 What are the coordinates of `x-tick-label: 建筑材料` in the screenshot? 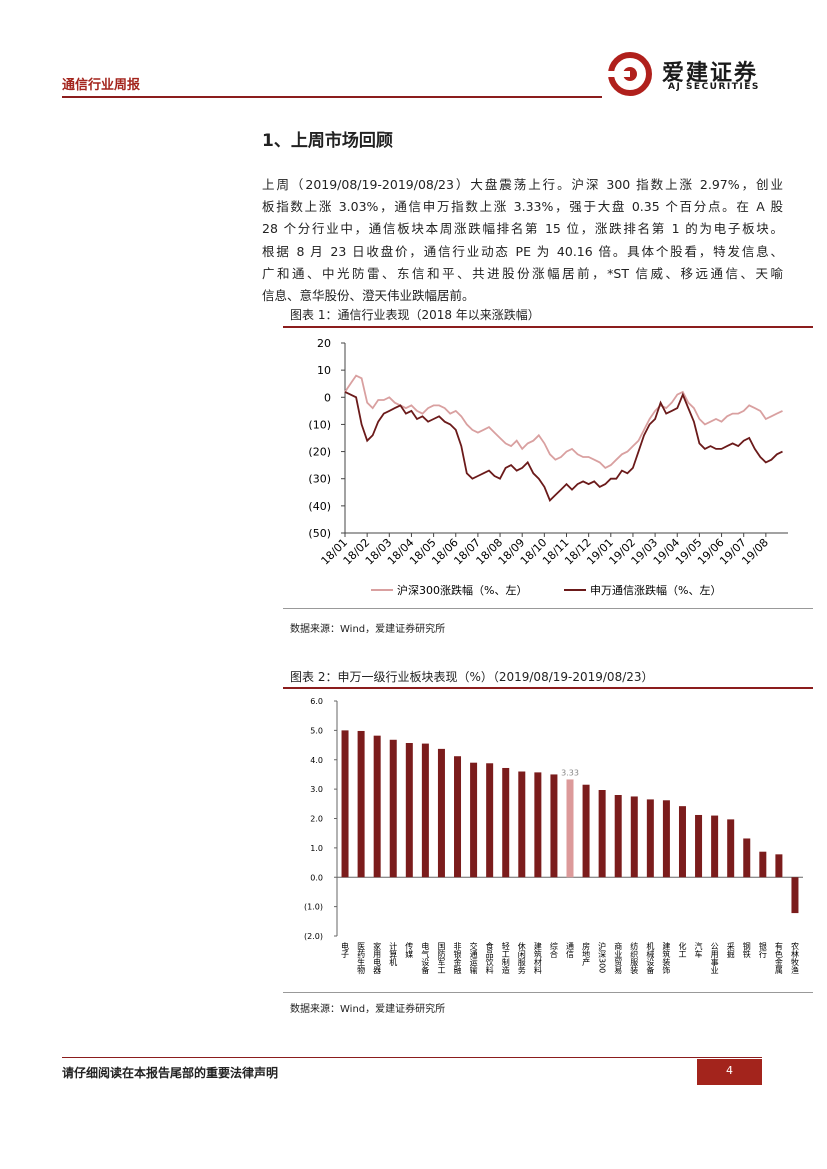 It's located at (537, 958).